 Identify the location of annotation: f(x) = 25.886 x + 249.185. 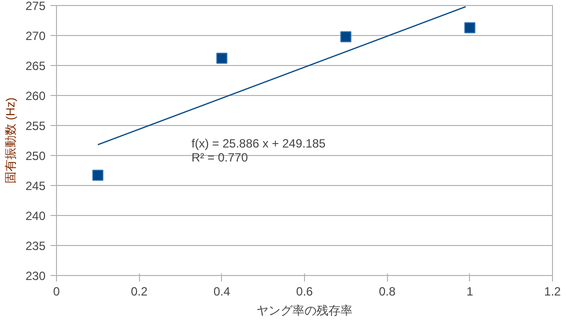
(259, 143).